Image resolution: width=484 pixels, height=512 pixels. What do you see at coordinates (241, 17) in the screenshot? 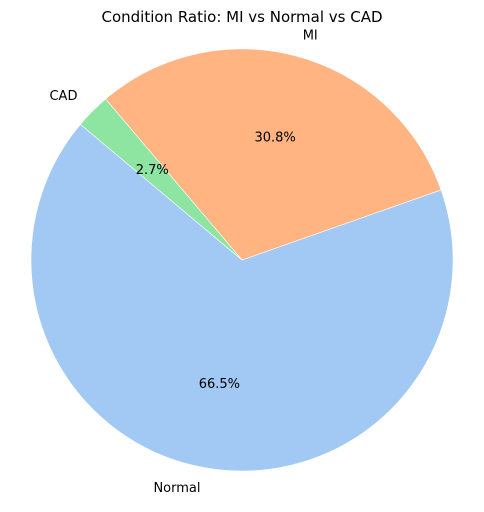
I see `chart-title: Condition Ratio: MI vs Normal vs CAD` at bounding box center [241, 17].